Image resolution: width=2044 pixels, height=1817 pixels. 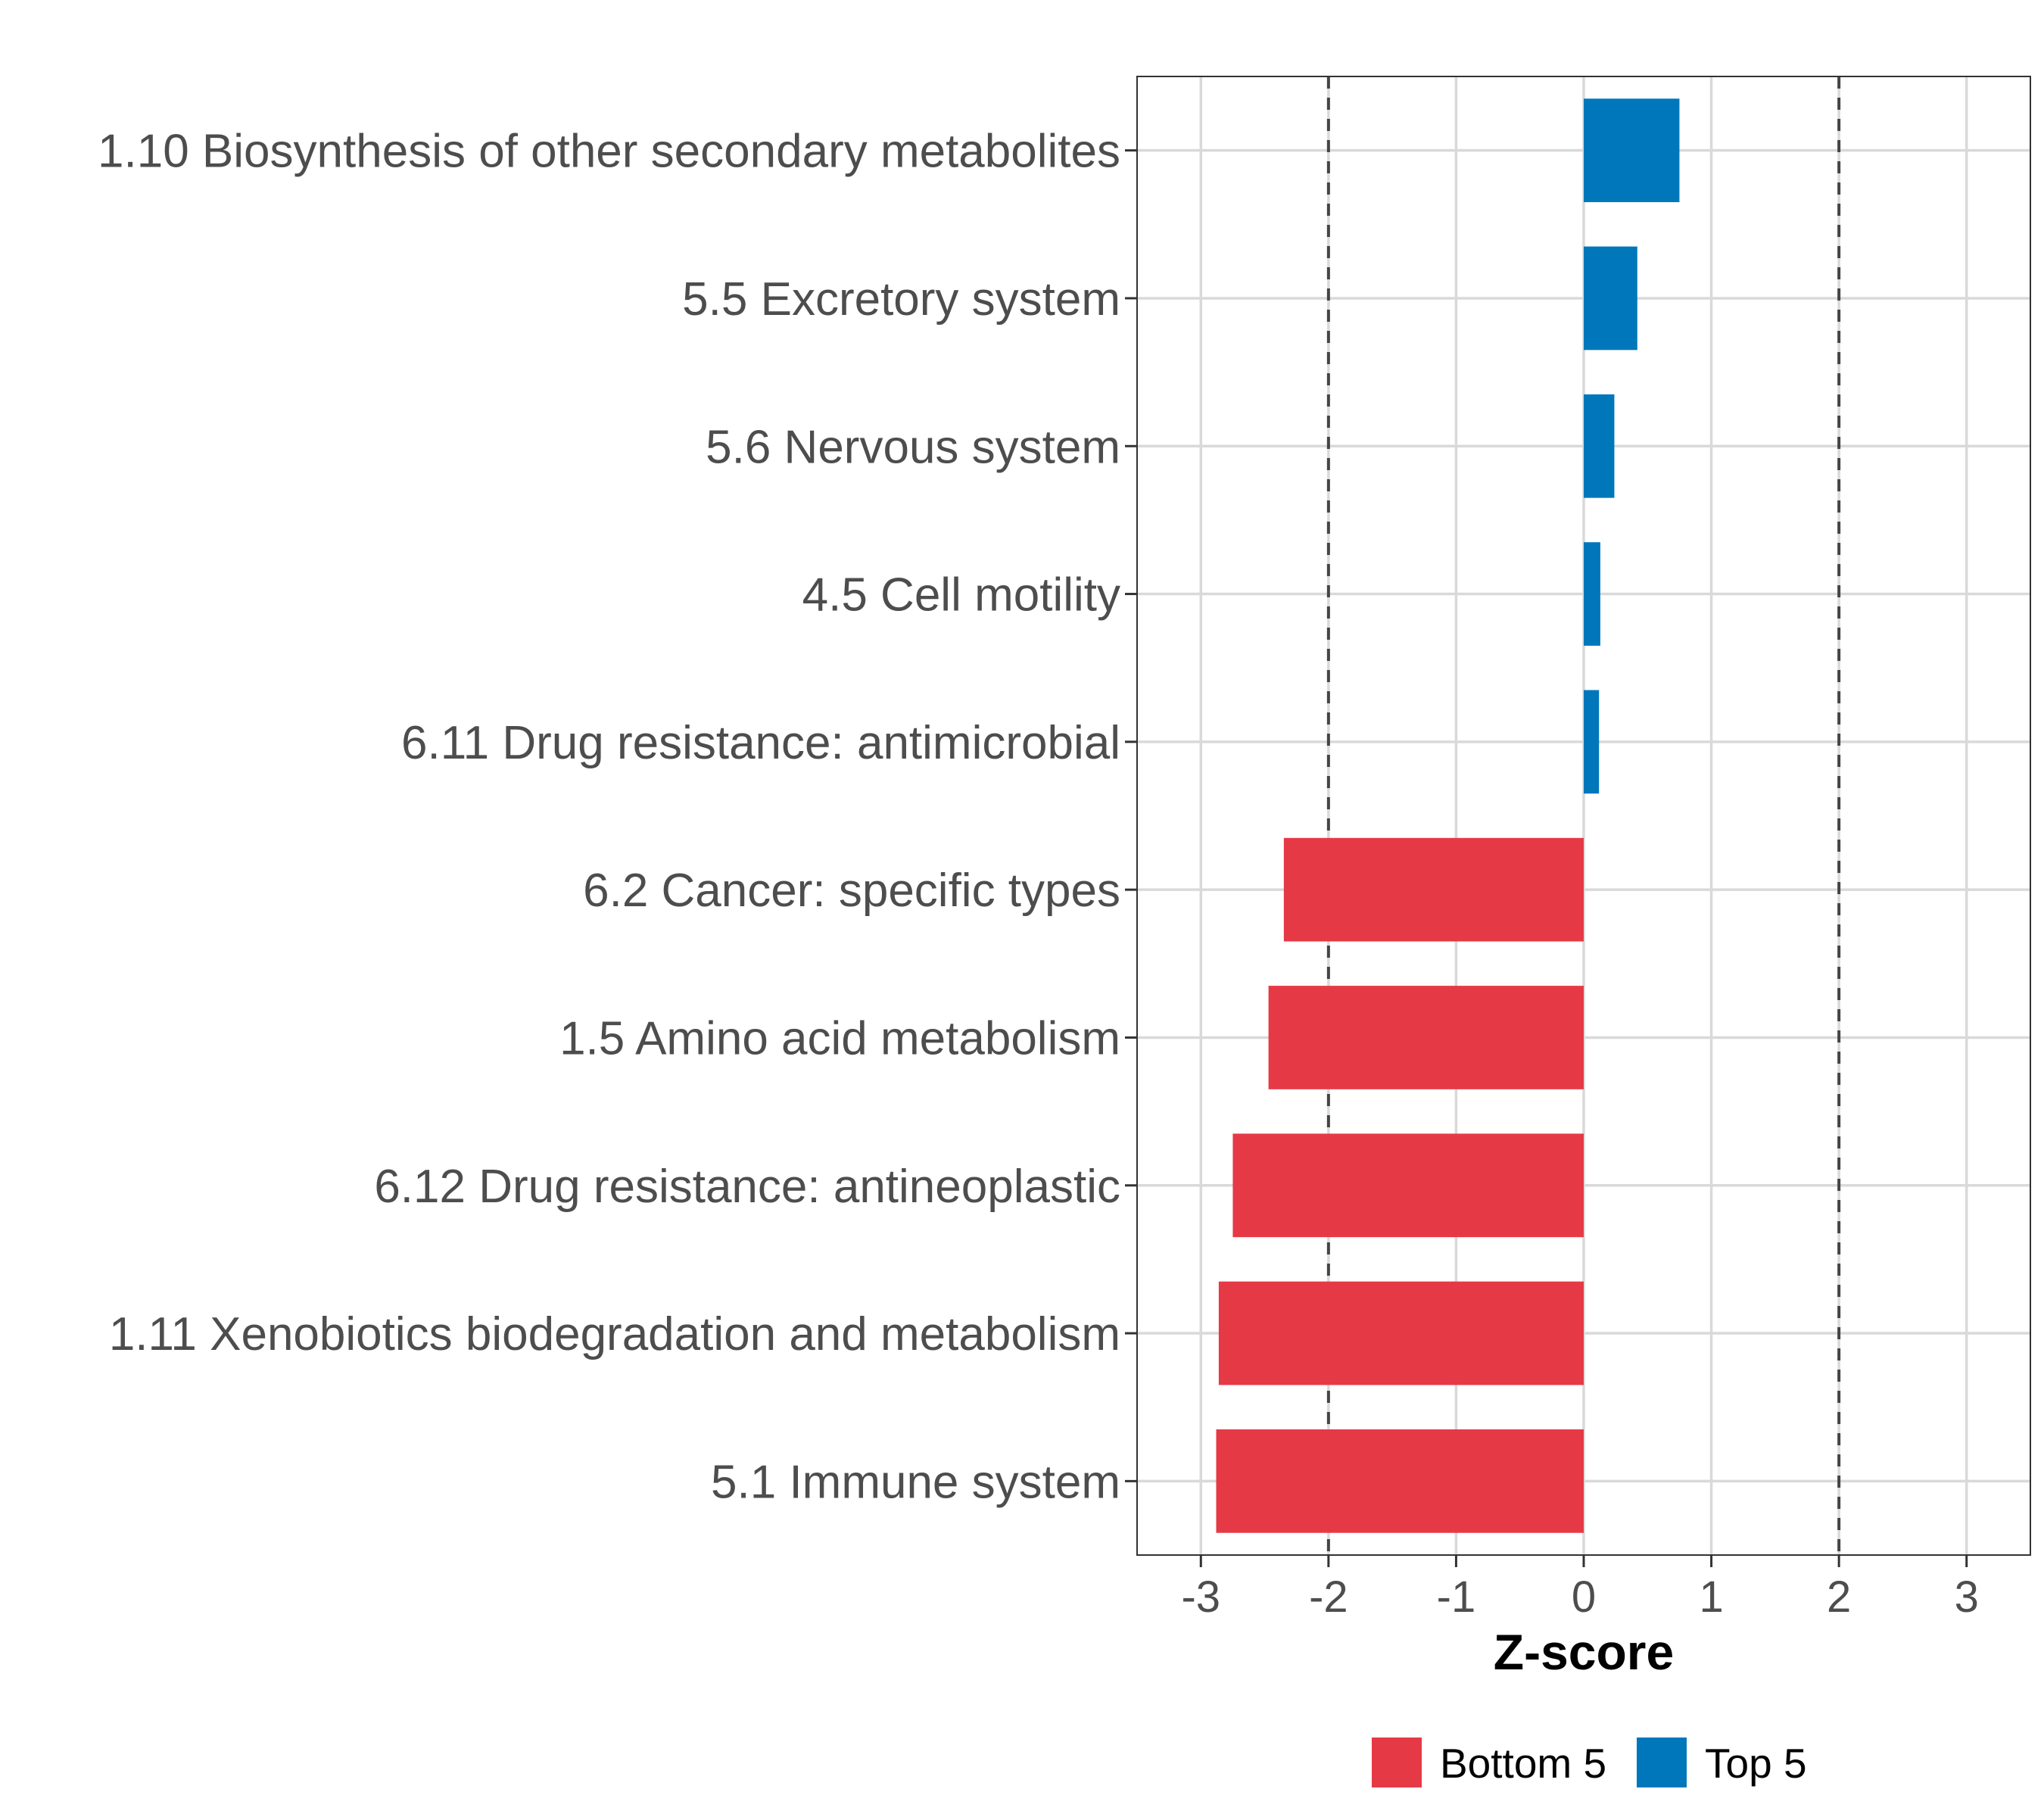 What do you see at coordinates (915, 1482) in the screenshot?
I see `category-label: 5.1 Immune system` at bounding box center [915, 1482].